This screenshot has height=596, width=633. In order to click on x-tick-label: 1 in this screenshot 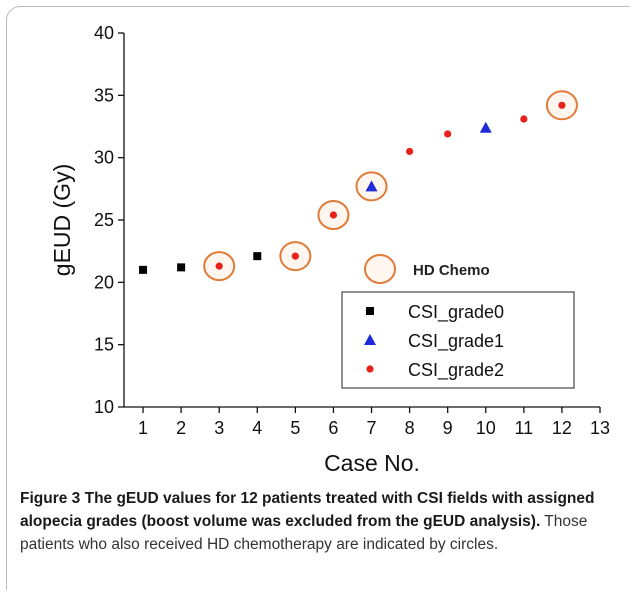, I will do `click(143, 428)`.